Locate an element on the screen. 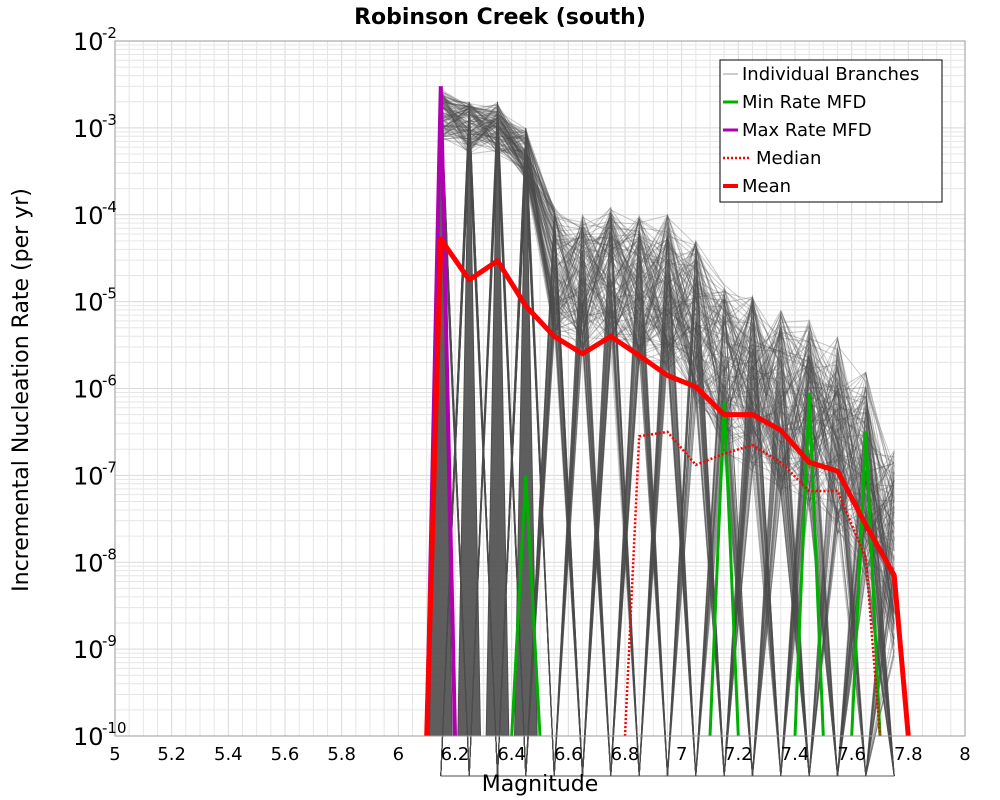 The image size is (1000, 800). x-tick-labels: 5 5.2 5.4 5.6 5.8 6 6.2 6.4 6.6 6.8 7 7.2 7.4 7.6 7.8 8 is located at coordinates (539, 754).